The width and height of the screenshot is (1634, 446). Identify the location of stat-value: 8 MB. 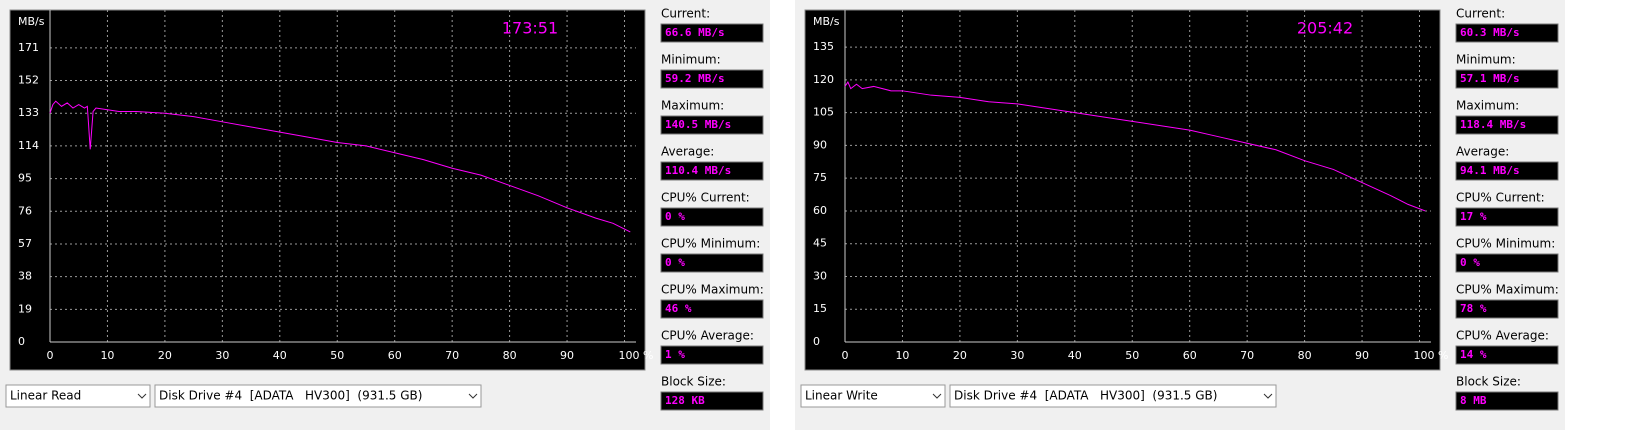
(1473, 400).